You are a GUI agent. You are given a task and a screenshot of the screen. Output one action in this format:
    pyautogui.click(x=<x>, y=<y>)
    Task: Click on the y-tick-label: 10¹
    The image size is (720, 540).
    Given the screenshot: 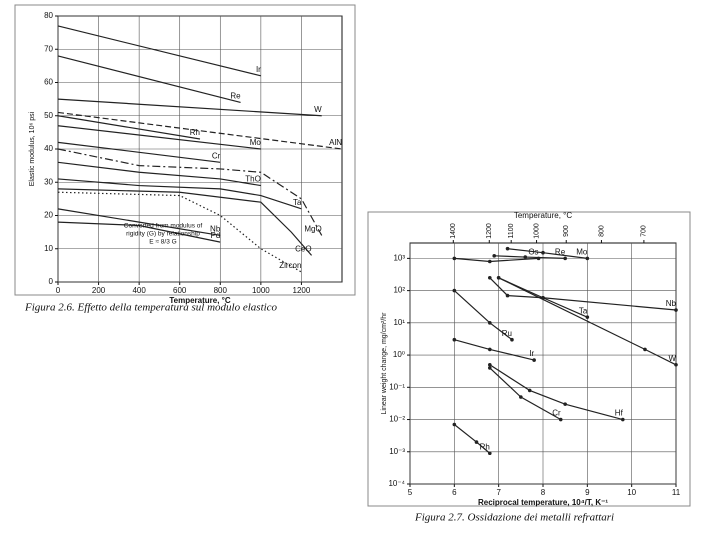 What is the action you would take?
    pyautogui.click(x=399, y=322)
    